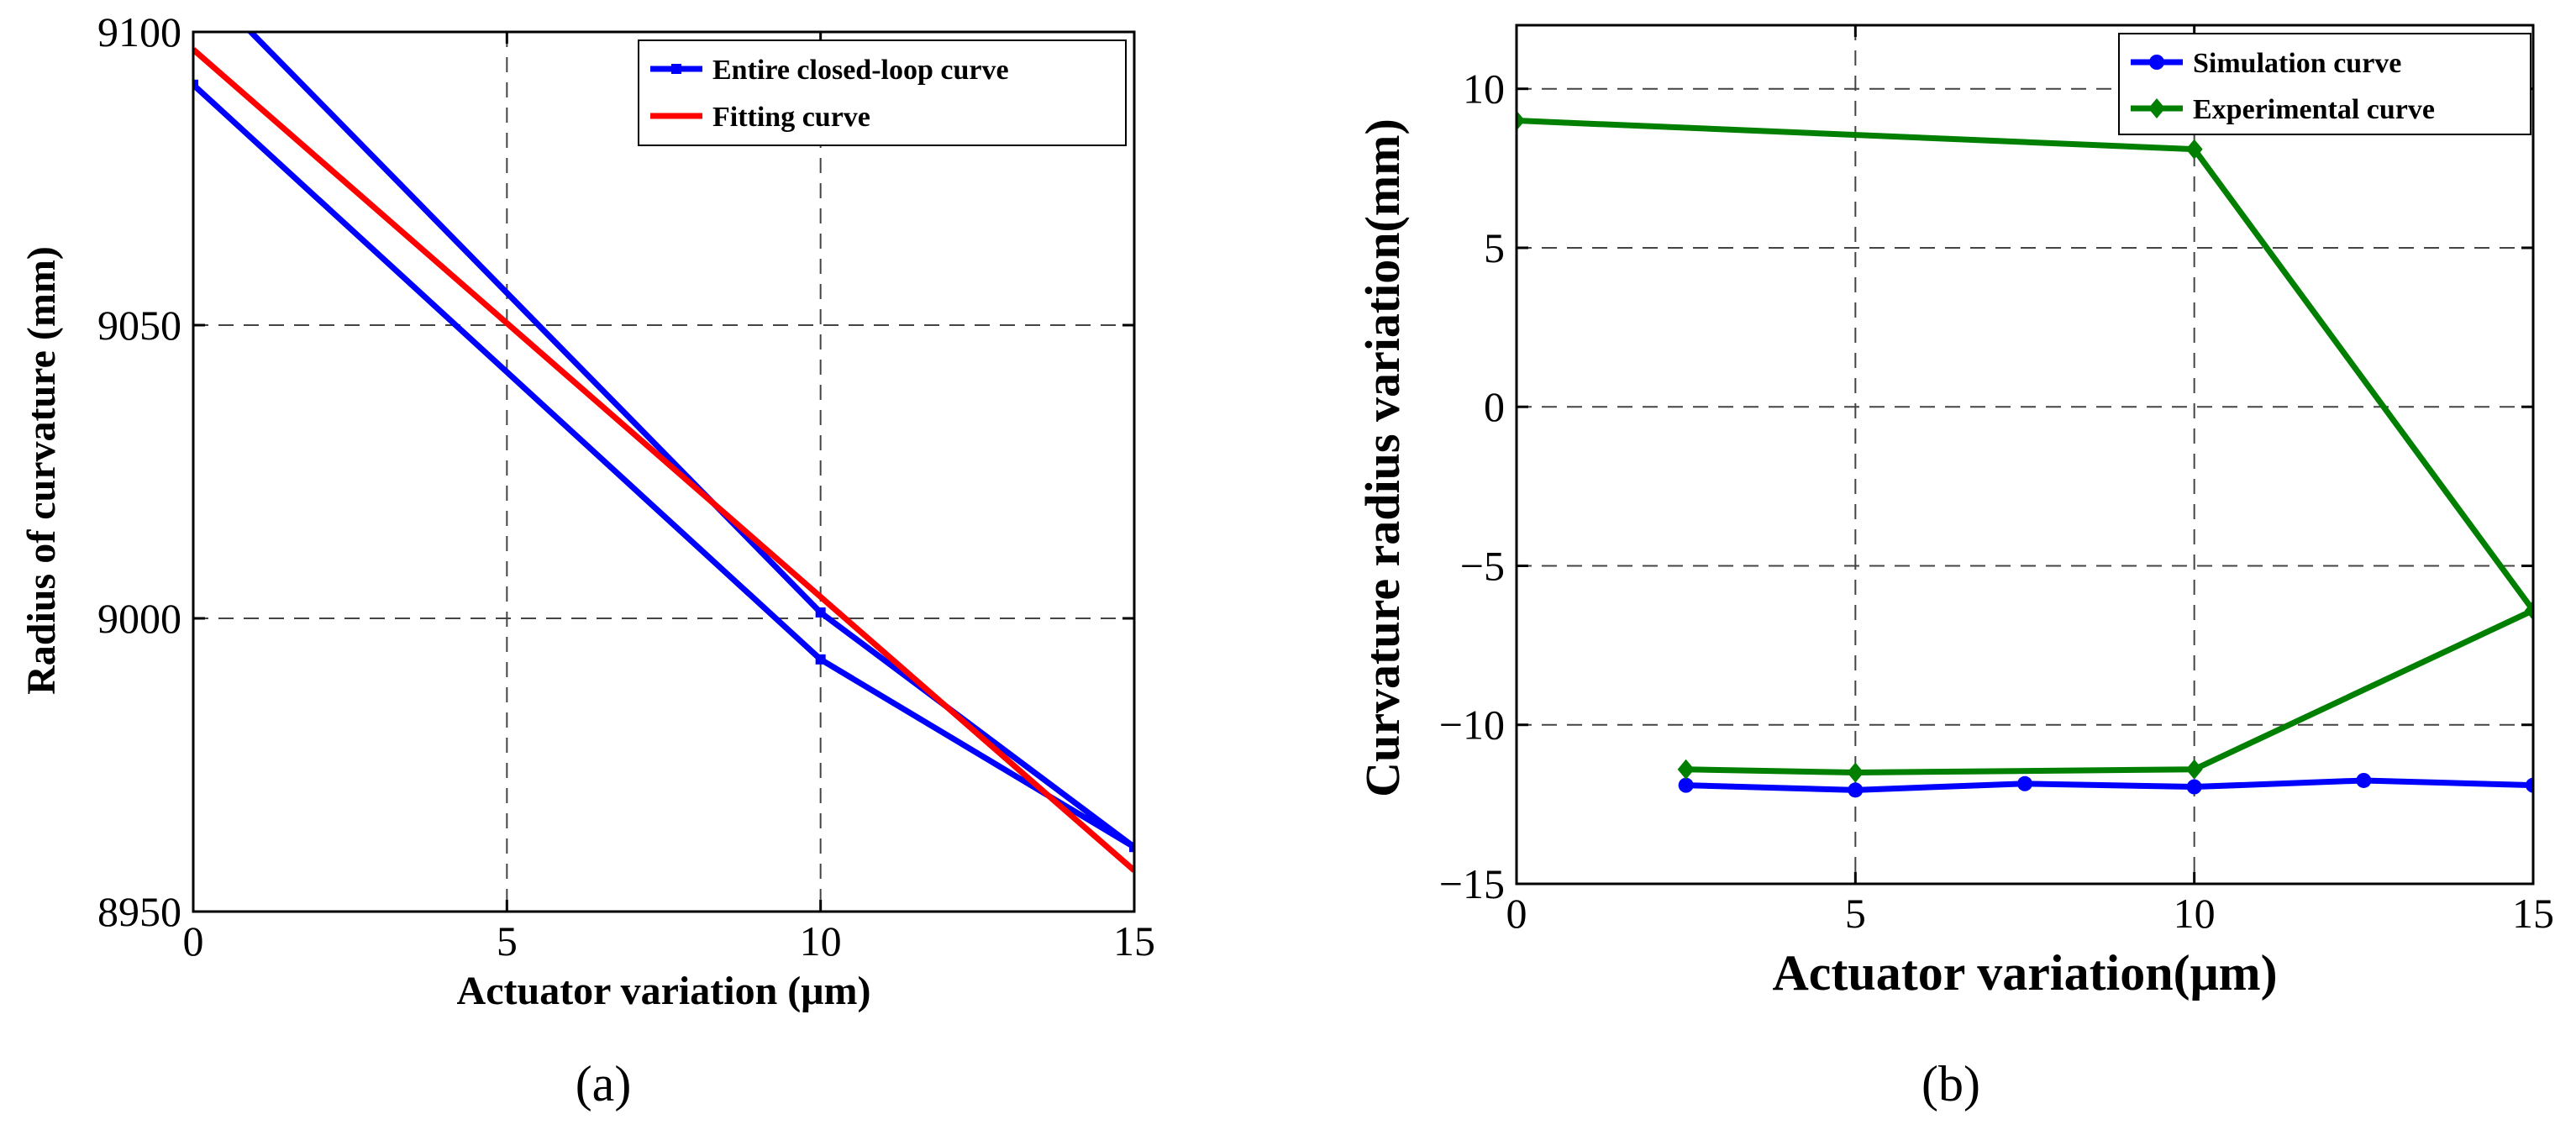 Image resolution: width=2576 pixels, height=1130 pixels. Describe the element at coordinates (604, 1084) in the screenshot. I see `panel-caption: (a)` at that location.